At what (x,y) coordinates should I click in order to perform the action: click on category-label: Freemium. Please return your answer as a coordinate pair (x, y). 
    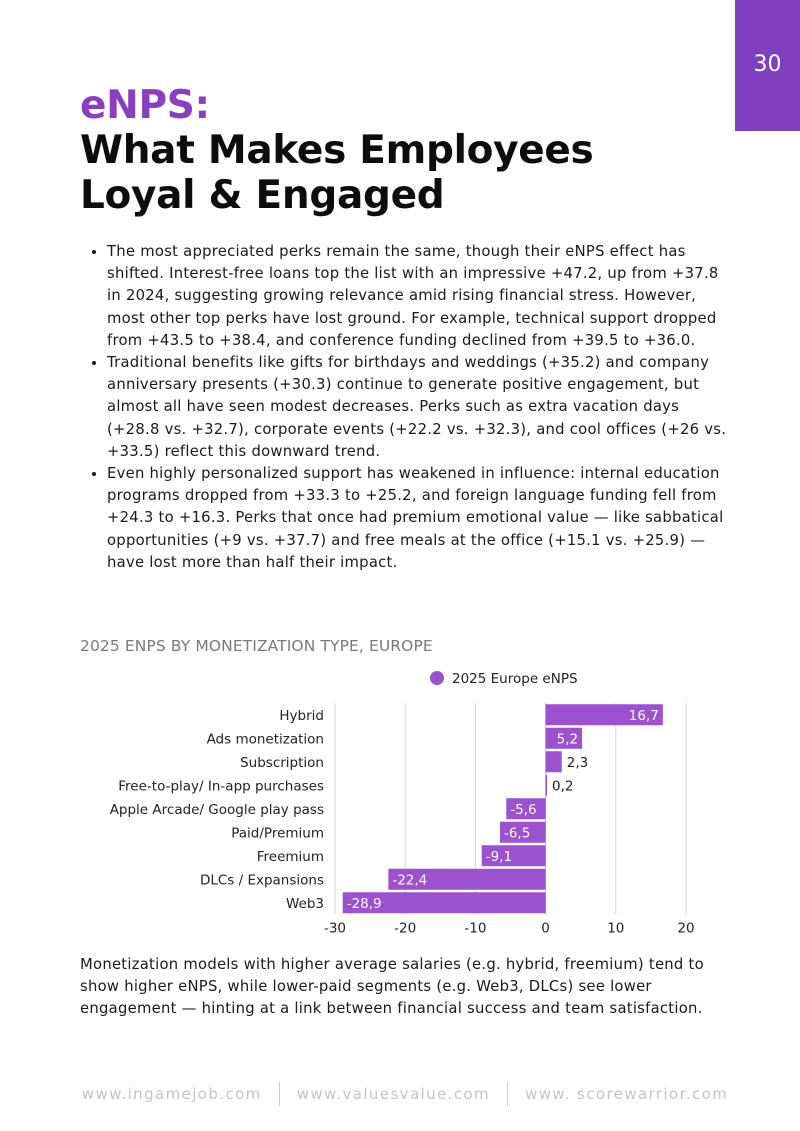
    Looking at the image, I should click on (290, 857).